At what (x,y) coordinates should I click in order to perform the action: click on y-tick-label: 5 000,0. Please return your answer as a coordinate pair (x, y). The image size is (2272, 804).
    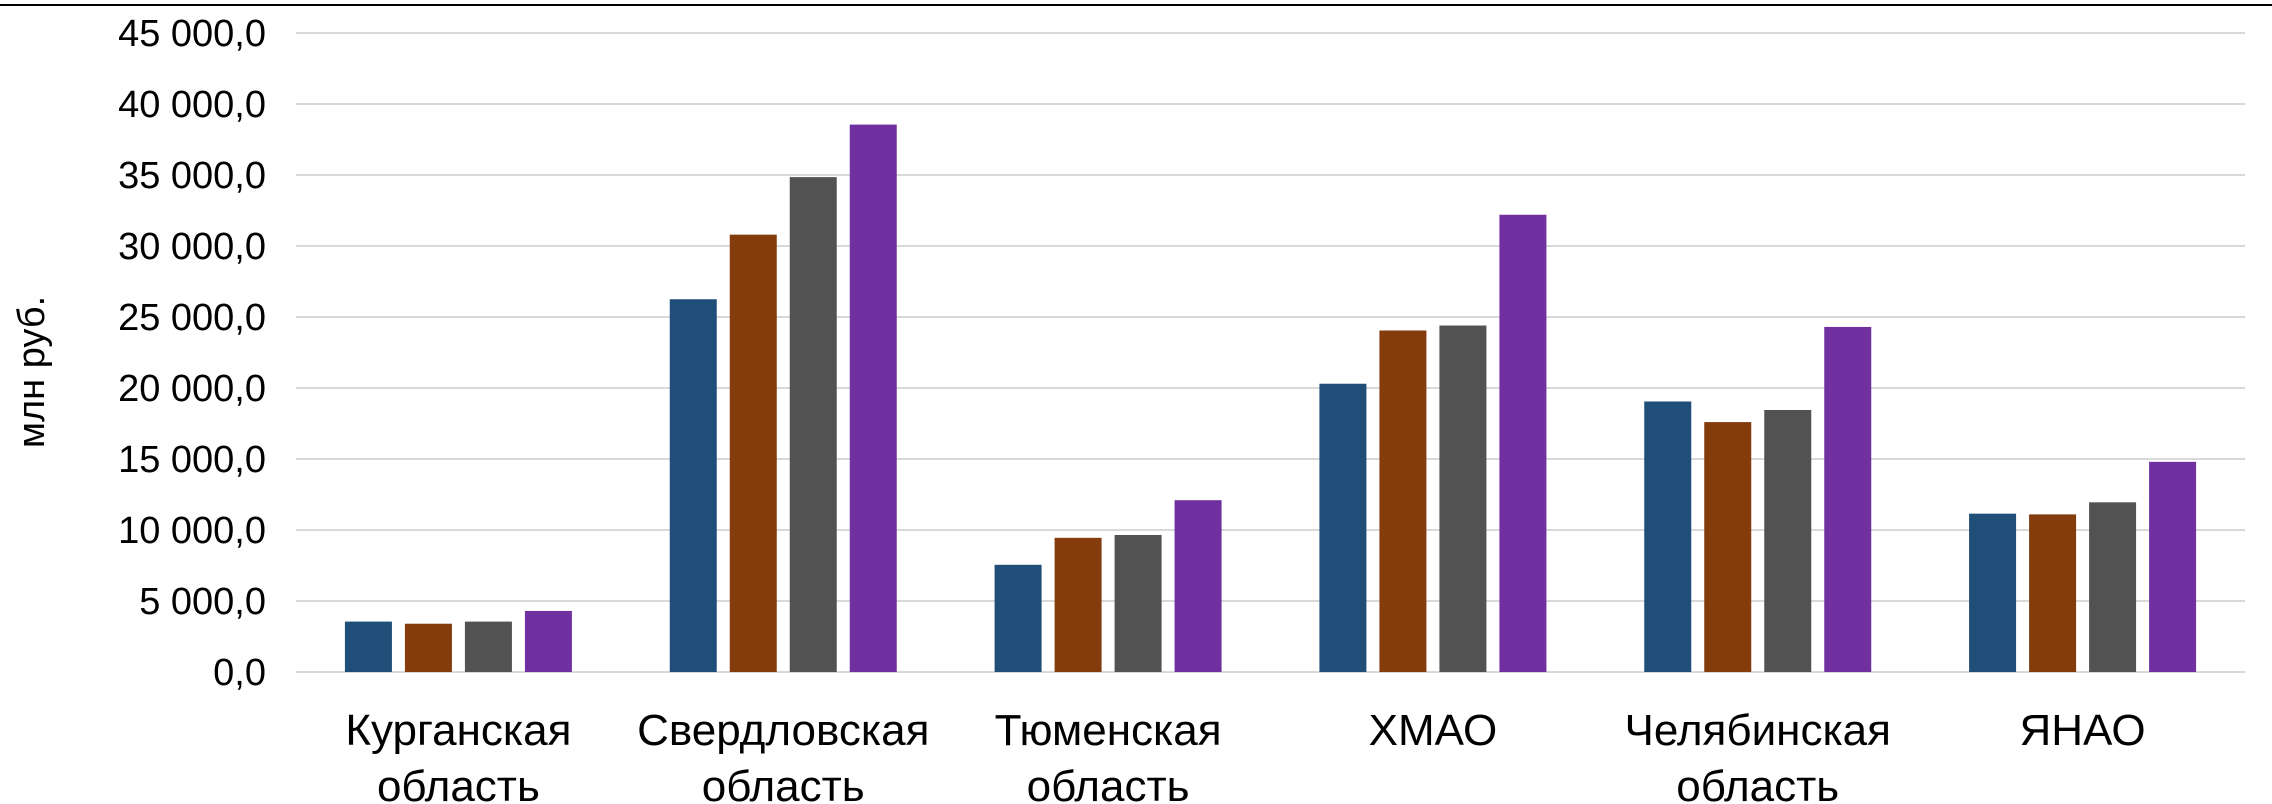
    Looking at the image, I should click on (202, 602).